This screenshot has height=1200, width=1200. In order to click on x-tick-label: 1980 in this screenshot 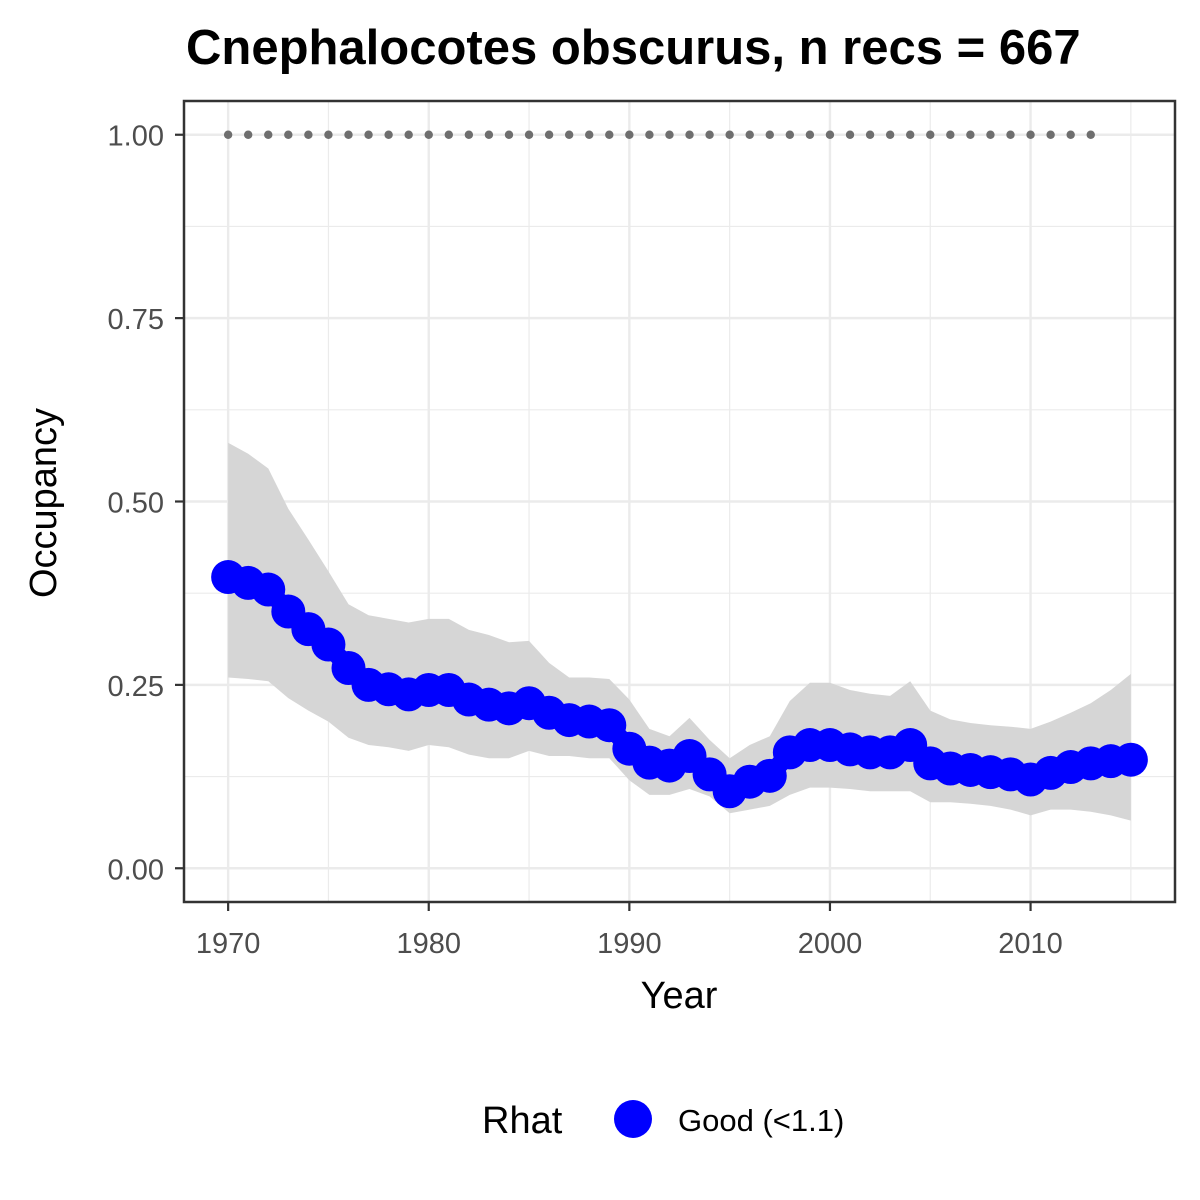, I will do `click(428, 944)`.